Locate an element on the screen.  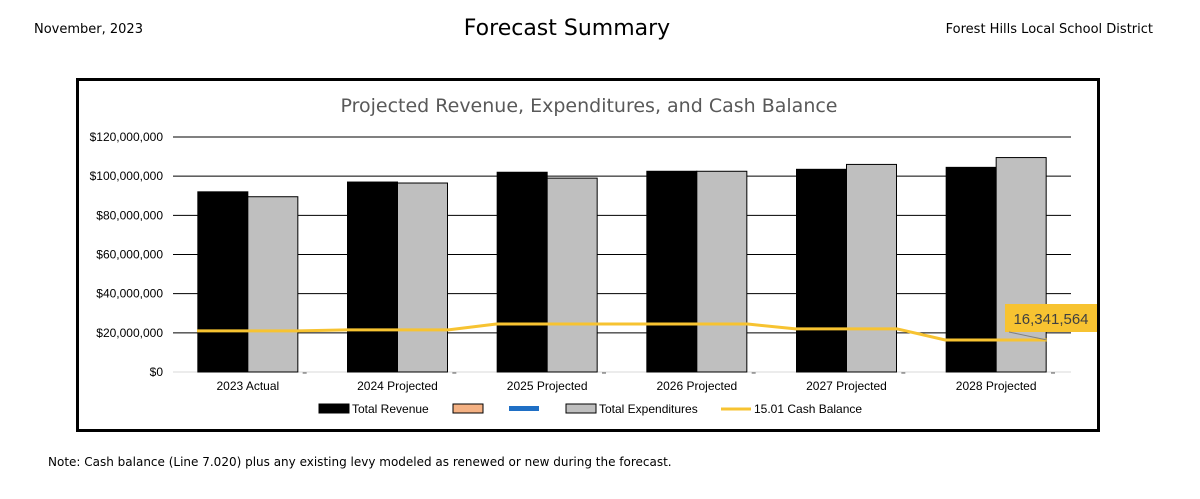
district-name: Forest Hills Local School District is located at coordinates (1049, 29).